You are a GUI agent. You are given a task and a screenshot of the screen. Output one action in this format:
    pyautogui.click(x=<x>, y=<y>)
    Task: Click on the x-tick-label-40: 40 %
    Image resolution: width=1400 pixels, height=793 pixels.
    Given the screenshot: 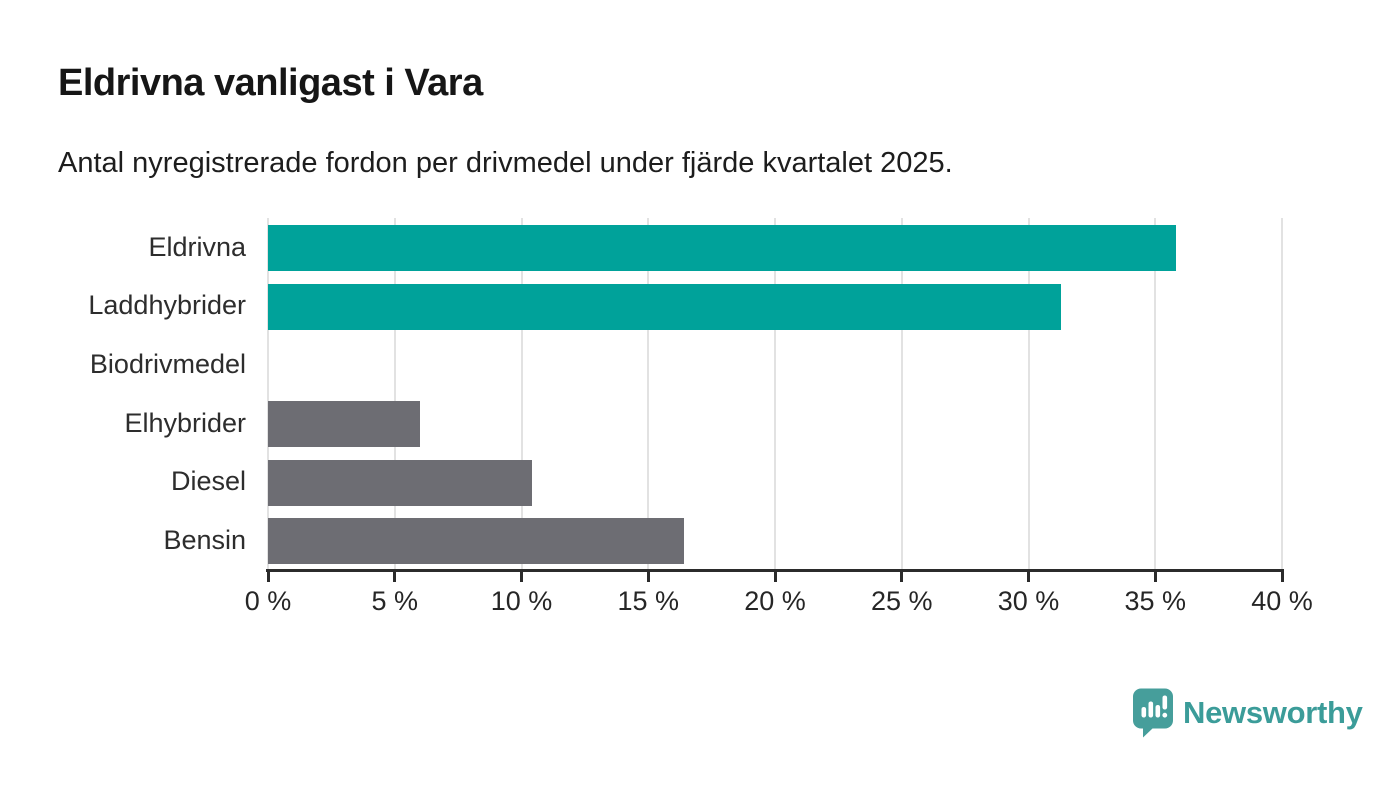 What is the action you would take?
    pyautogui.click(x=1282, y=601)
    